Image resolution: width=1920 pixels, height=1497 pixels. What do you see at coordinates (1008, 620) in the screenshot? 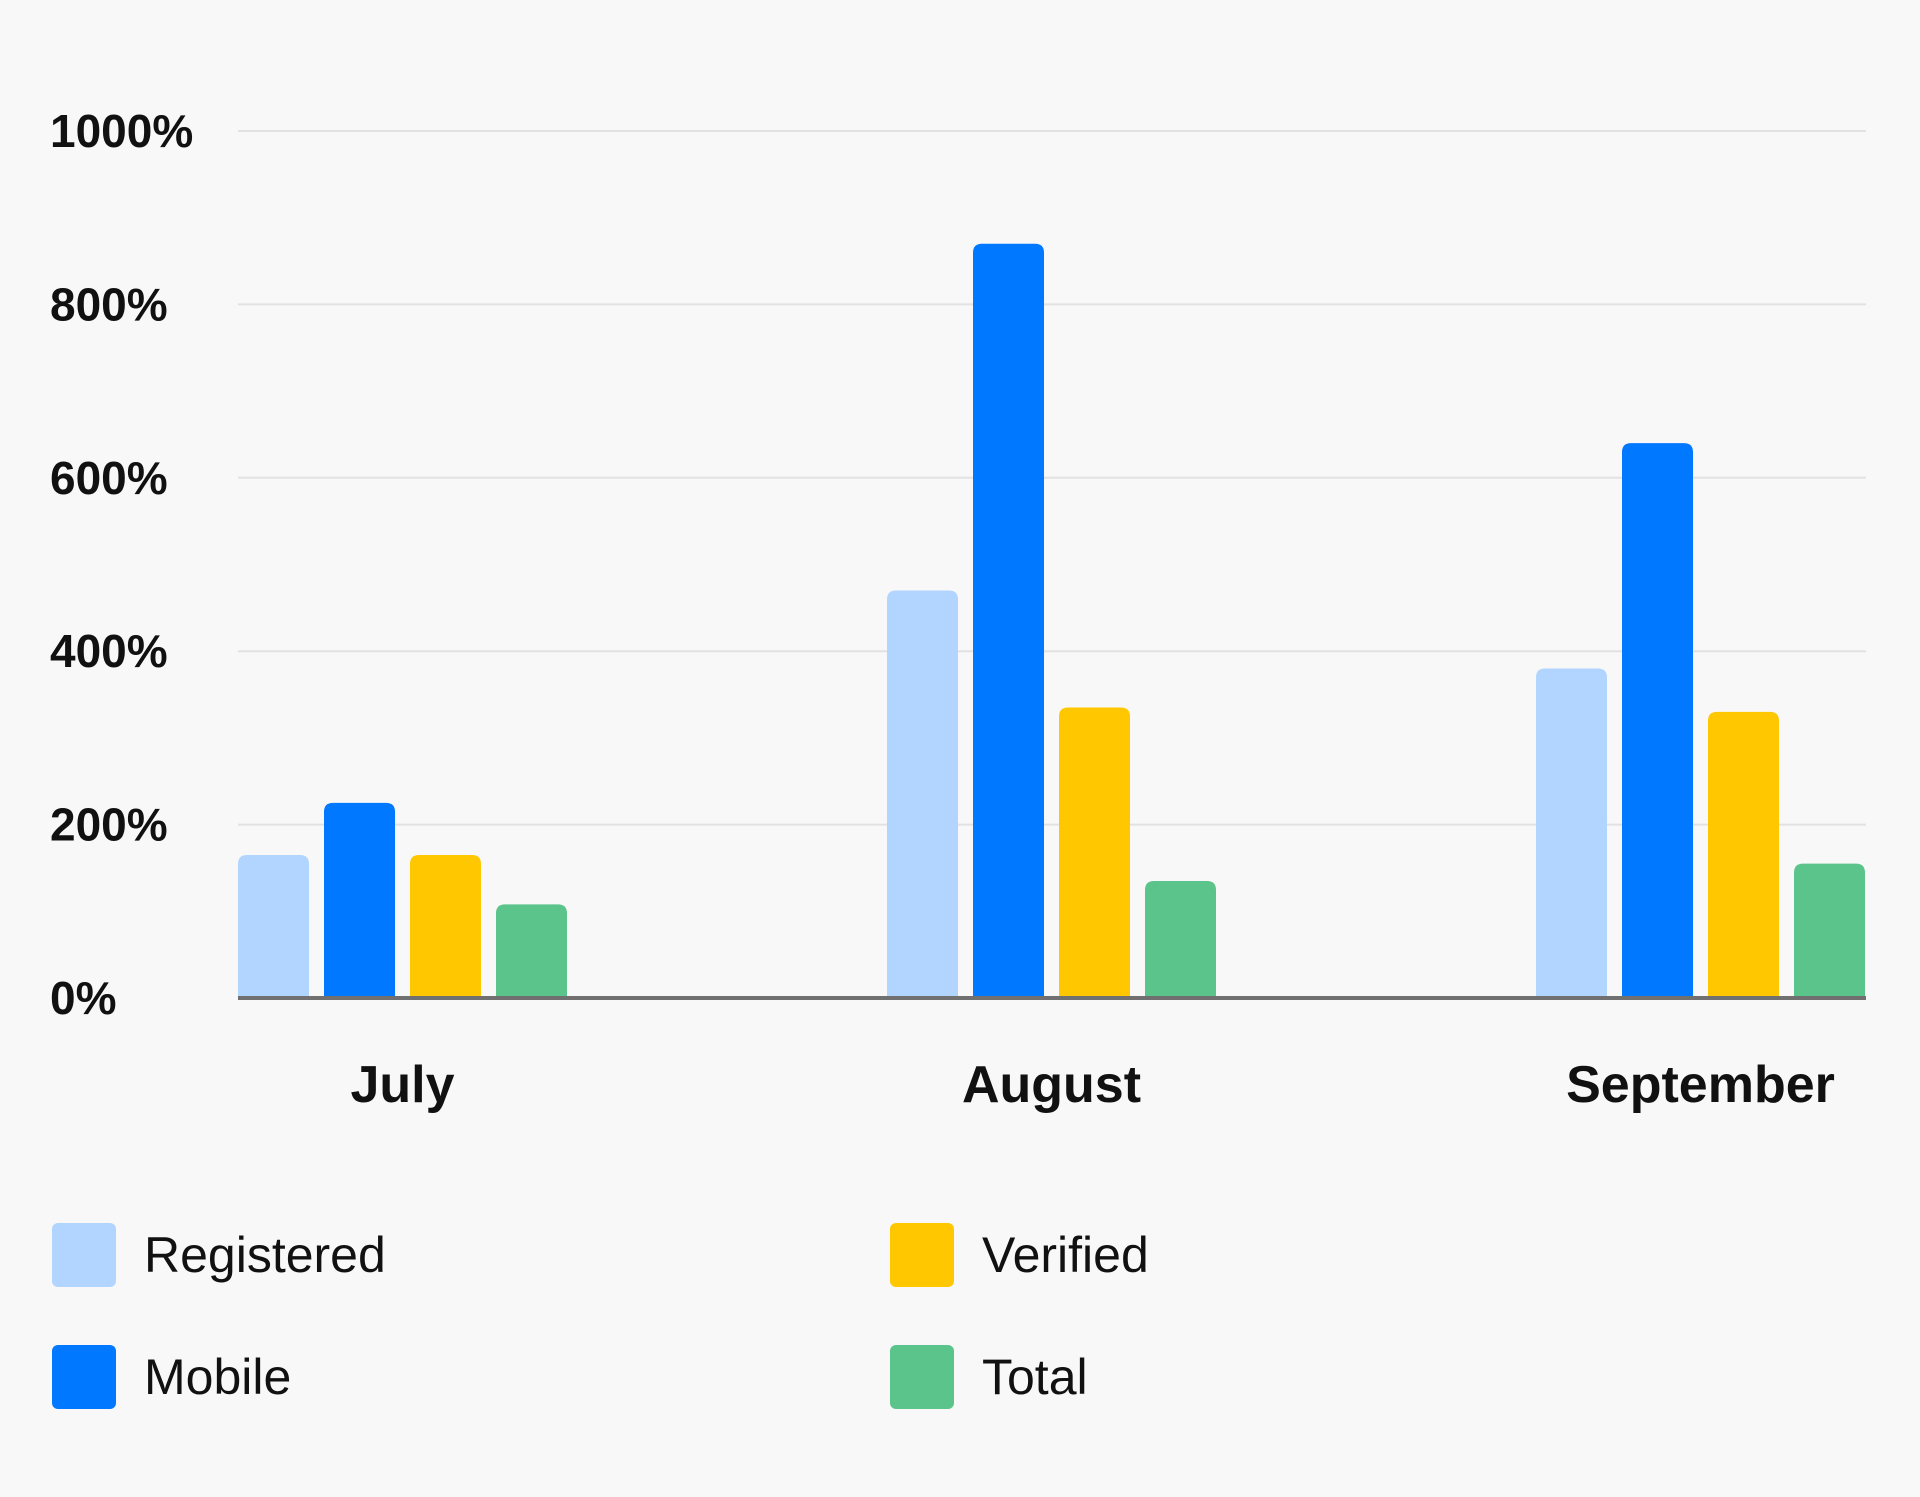
I see `bar-august-mobile` at bounding box center [1008, 620].